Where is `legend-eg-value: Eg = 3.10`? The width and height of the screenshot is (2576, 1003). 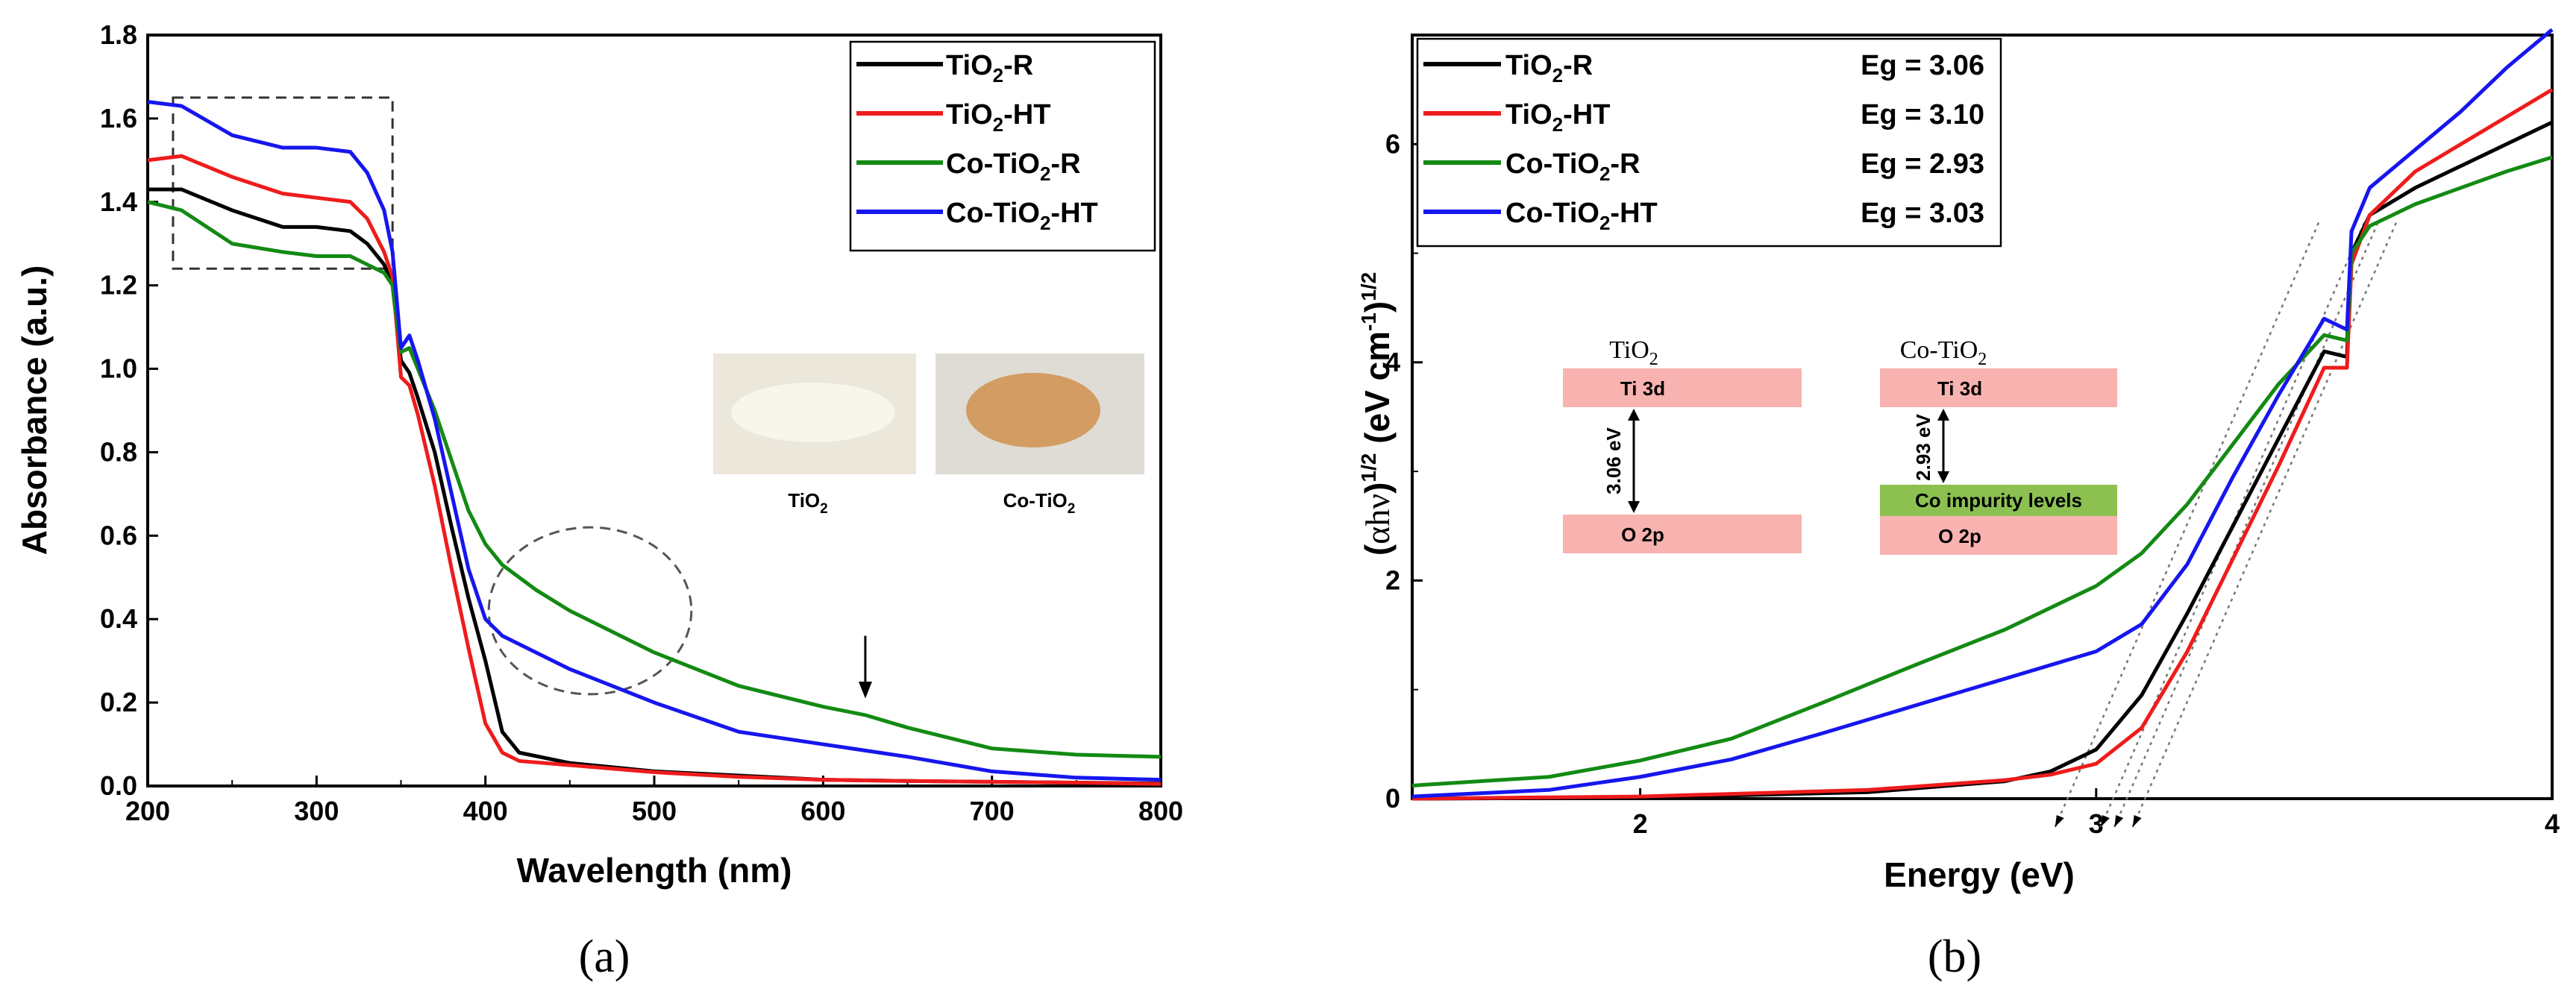
legend-eg-value: Eg = 3.10 is located at coordinates (1922, 115).